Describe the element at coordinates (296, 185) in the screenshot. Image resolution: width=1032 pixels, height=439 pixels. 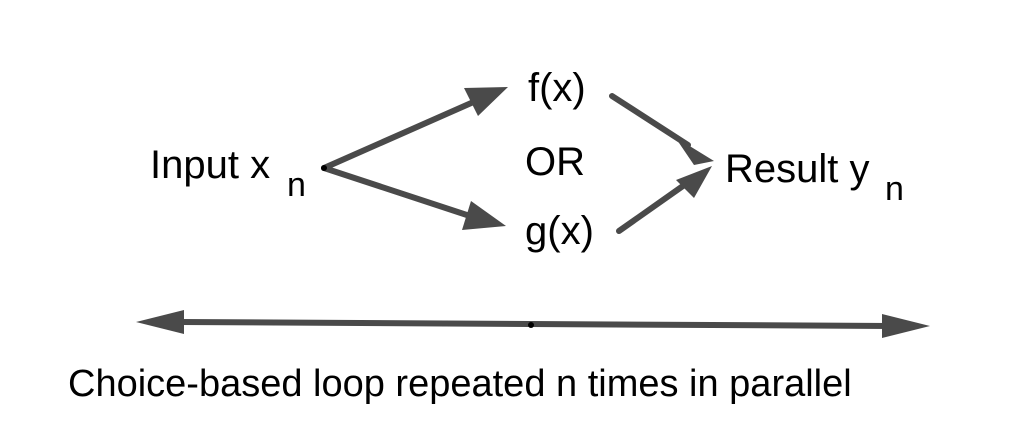
I see `input-subscript: n` at that location.